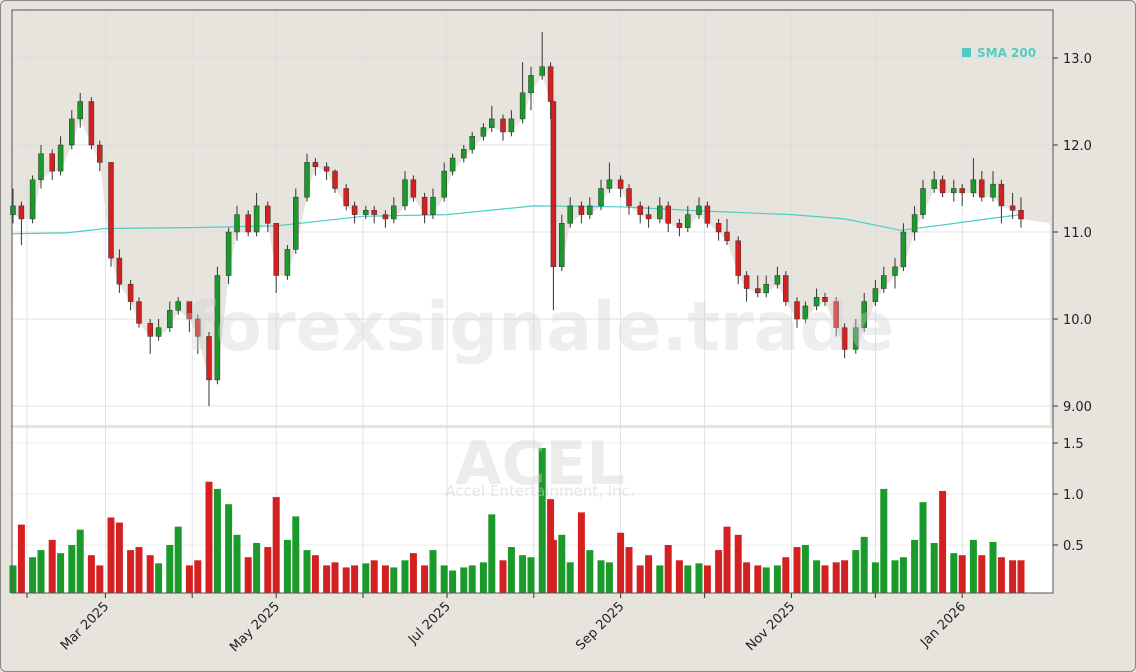  What do you see at coordinates (1077, 59) in the screenshot?
I see `ytick-label: 13.0` at bounding box center [1077, 59].